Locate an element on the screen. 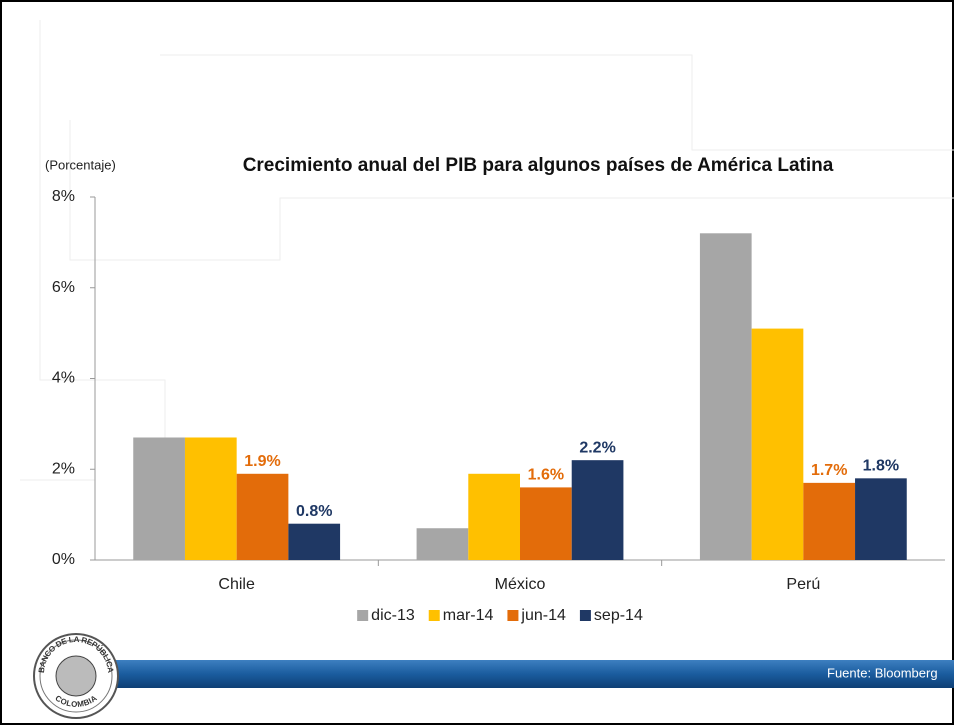 This screenshot has width=954, height=725. data-label: 1.9% is located at coordinates (262, 461).